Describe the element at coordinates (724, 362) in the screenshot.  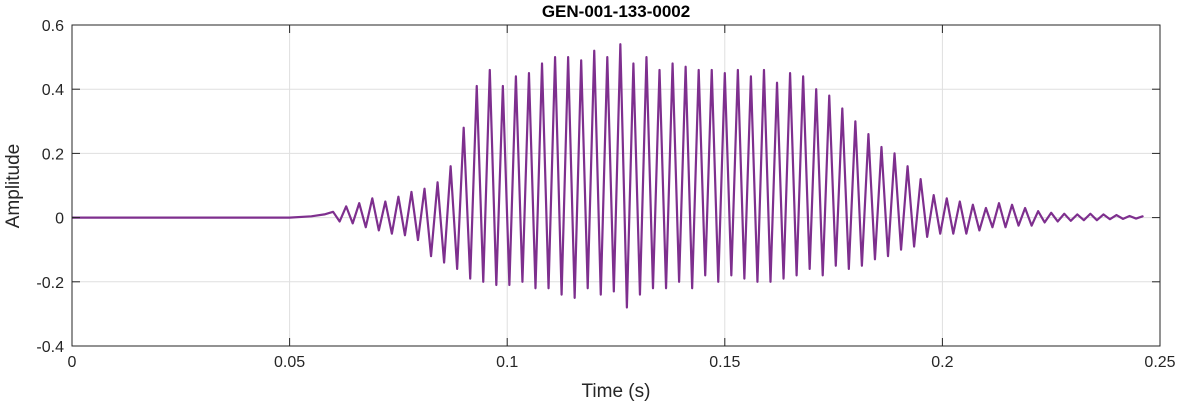
I see `x-tick-label: 0.15` at that location.